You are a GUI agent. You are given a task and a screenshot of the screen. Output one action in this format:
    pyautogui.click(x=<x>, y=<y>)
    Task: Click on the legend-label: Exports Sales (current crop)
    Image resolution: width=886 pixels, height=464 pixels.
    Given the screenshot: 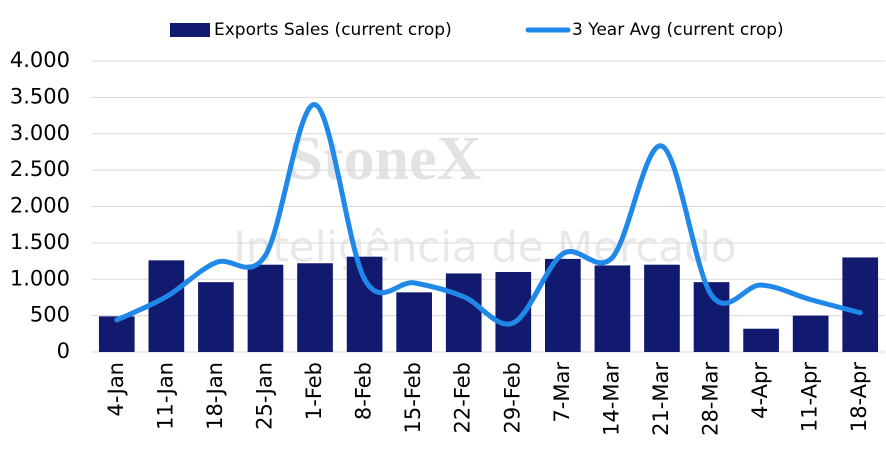 What is the action you would take?
    pyautogui.click(x=333, y=30)
    